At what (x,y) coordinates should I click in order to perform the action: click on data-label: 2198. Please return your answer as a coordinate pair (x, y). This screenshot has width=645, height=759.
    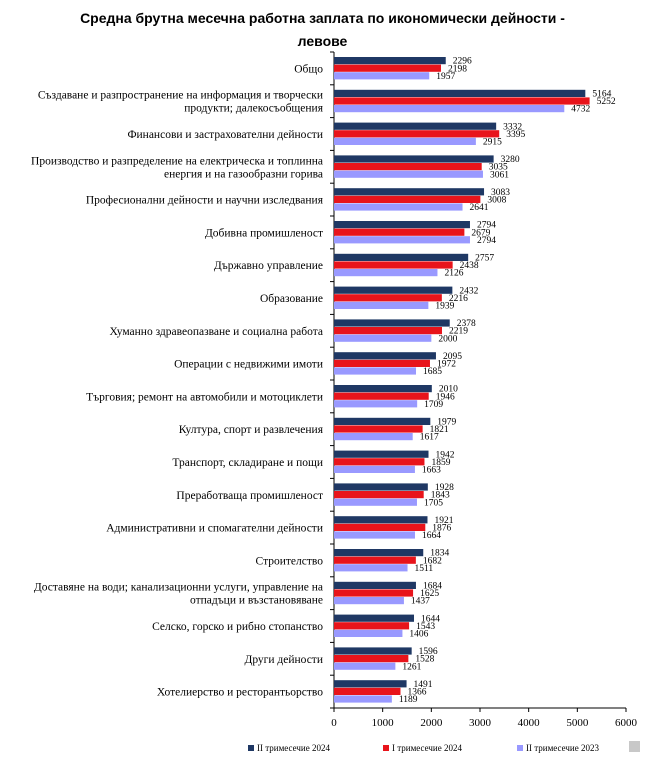
    Looking at the image, I should click on (457, 69).